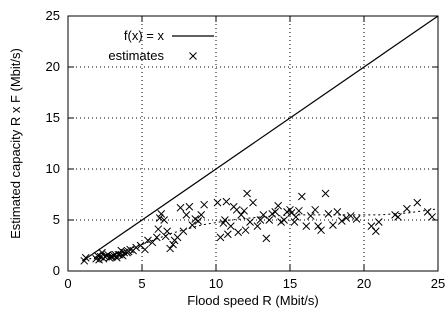 The image size is (448, 323). I want to click on trend-line, so click(261, 234).